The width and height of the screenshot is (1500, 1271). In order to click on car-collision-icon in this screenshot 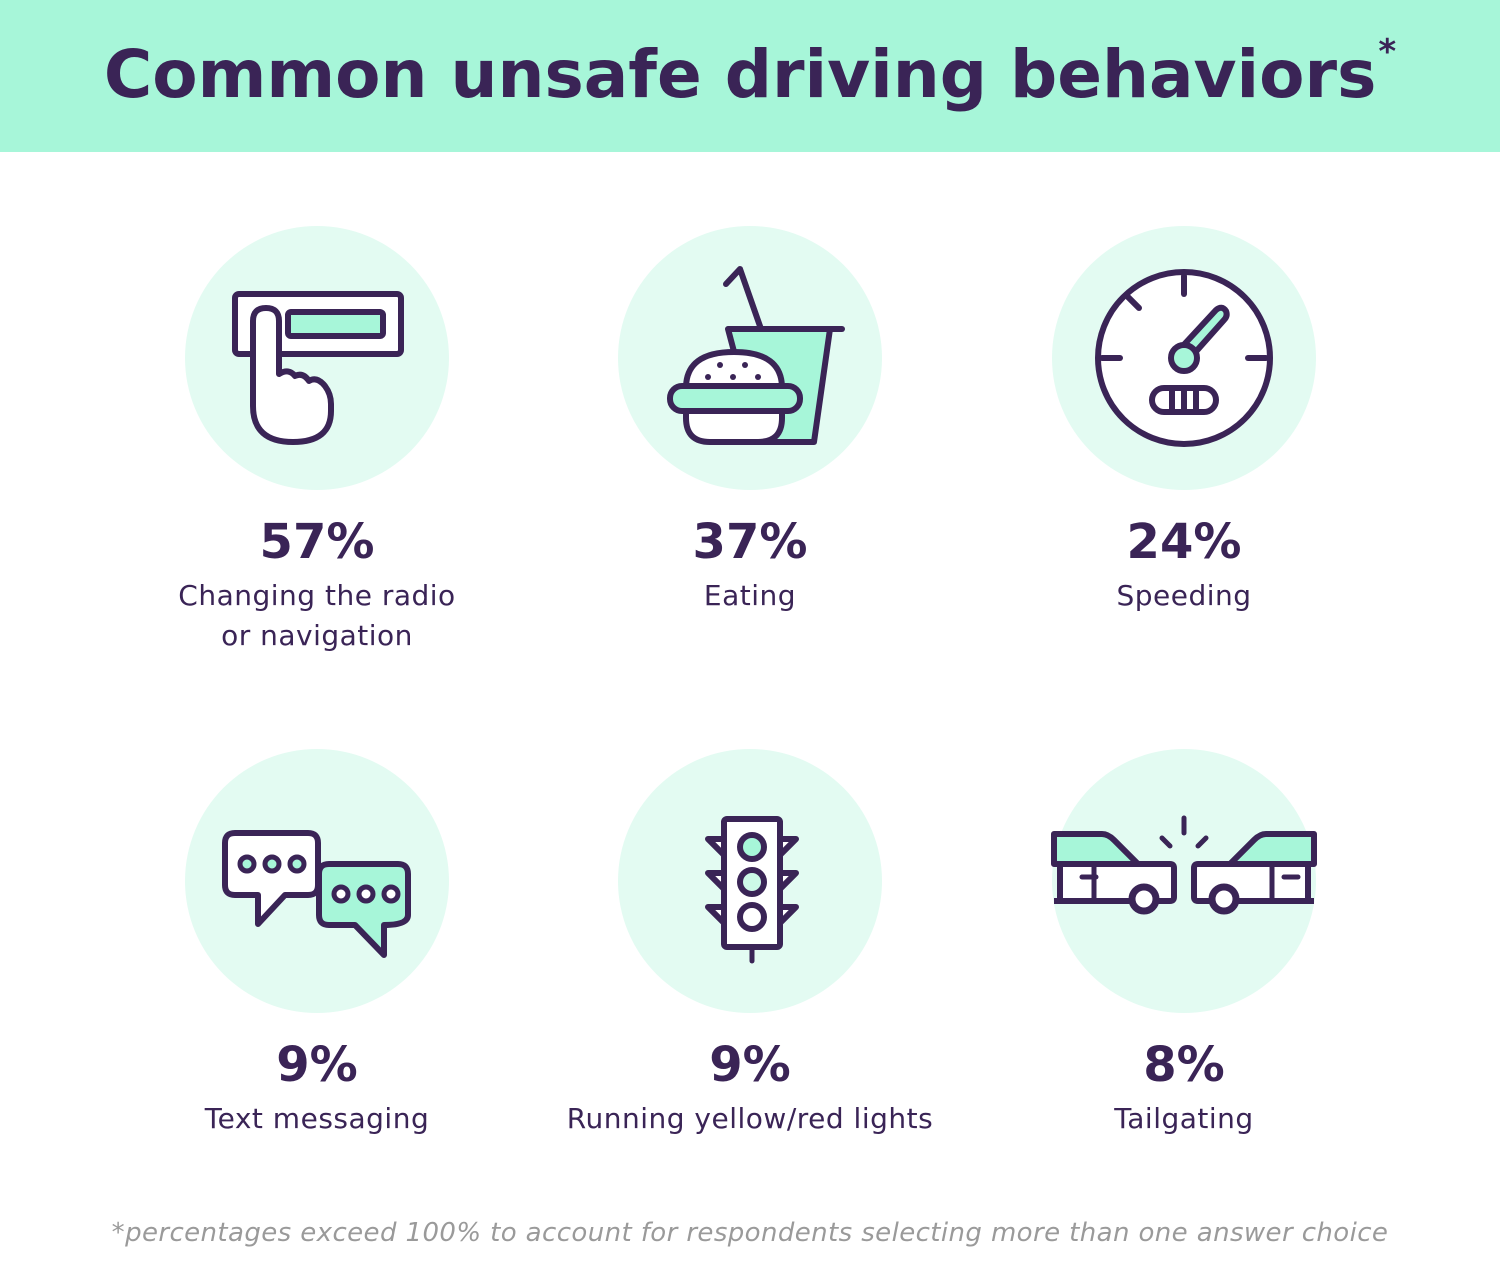, I will do `click(1184, 865)`.